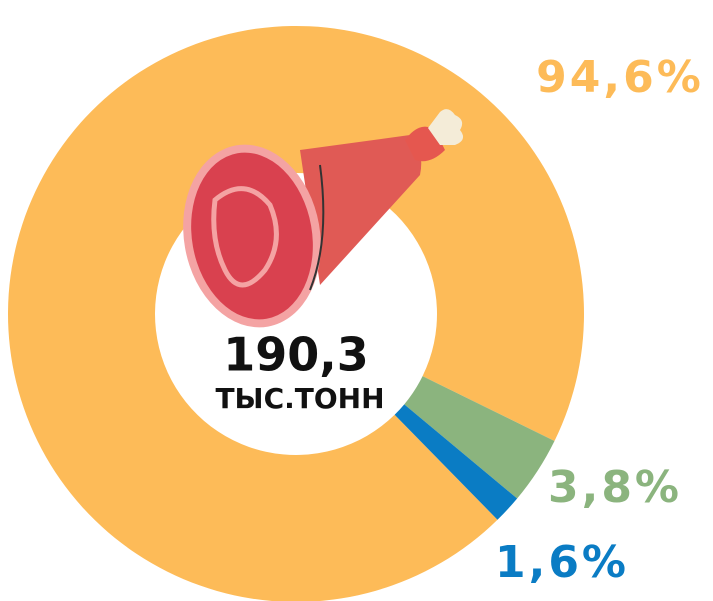 The image size is (713, 601). What do you see at coordinates (323, 218) in the screenshot?
I see `ham-icon` at bounding box center [323, 218].